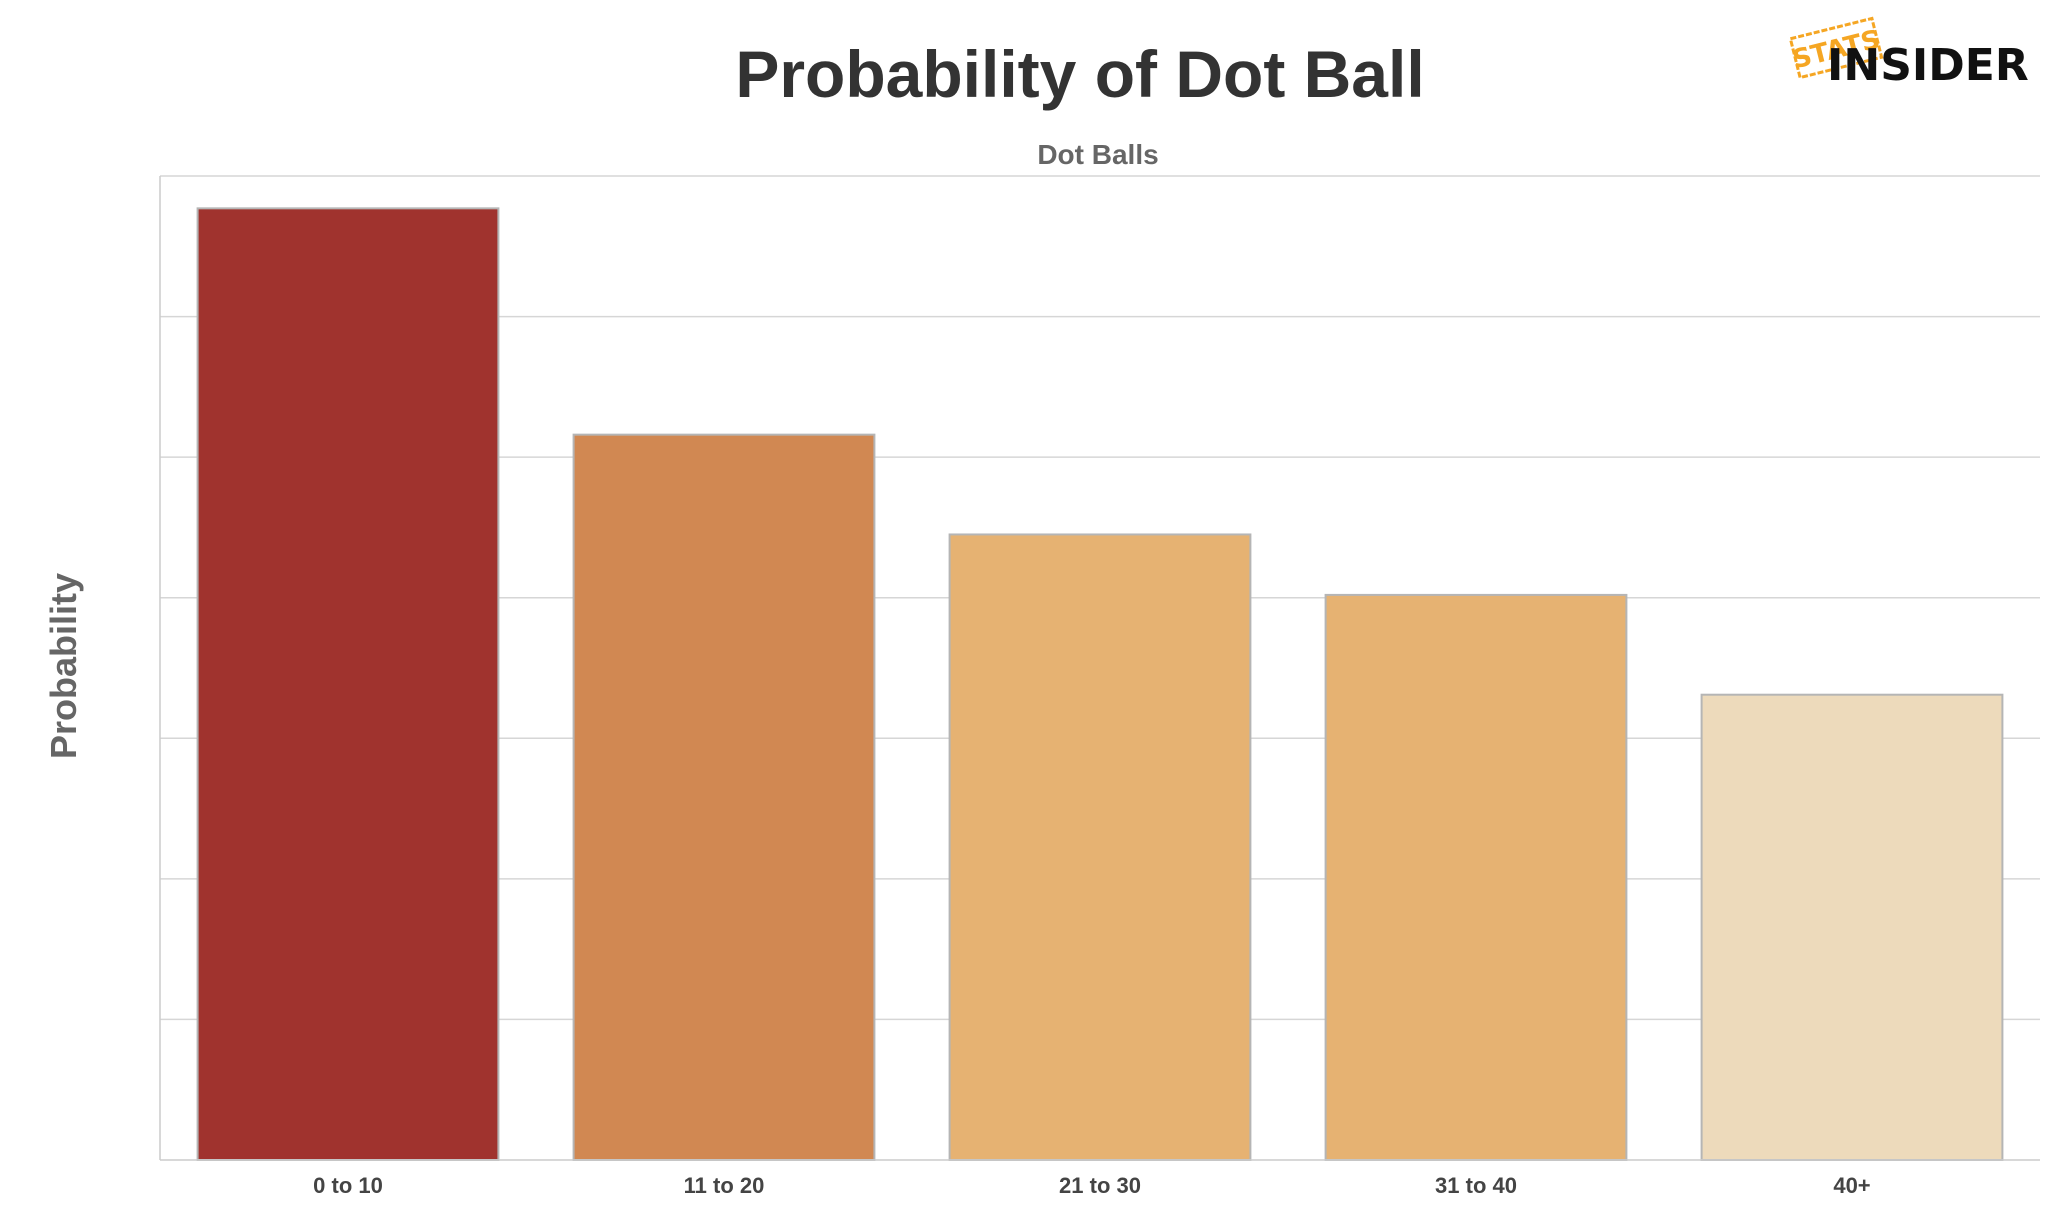 Image resolution: width=2056 pixels, height=1222 pixels. I want to click on x-tick-labels: 0 to 10 11 to 20 21 to 30 31 to 40 40+, so click(1092, 1185).